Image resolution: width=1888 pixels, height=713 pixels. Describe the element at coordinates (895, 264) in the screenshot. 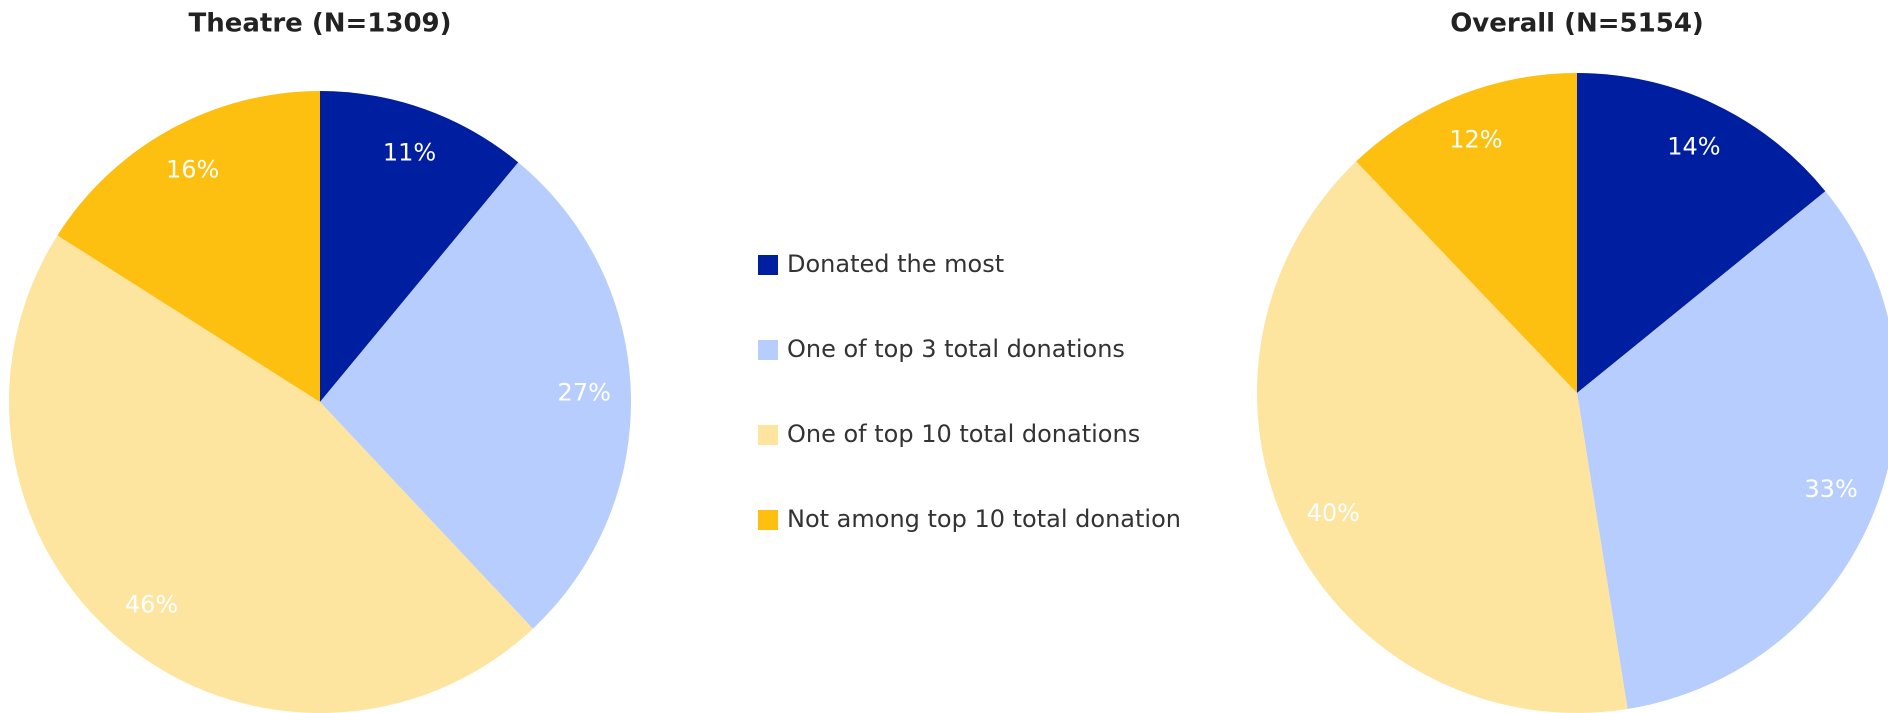

I see `legend-label: Donated the most` at that location.